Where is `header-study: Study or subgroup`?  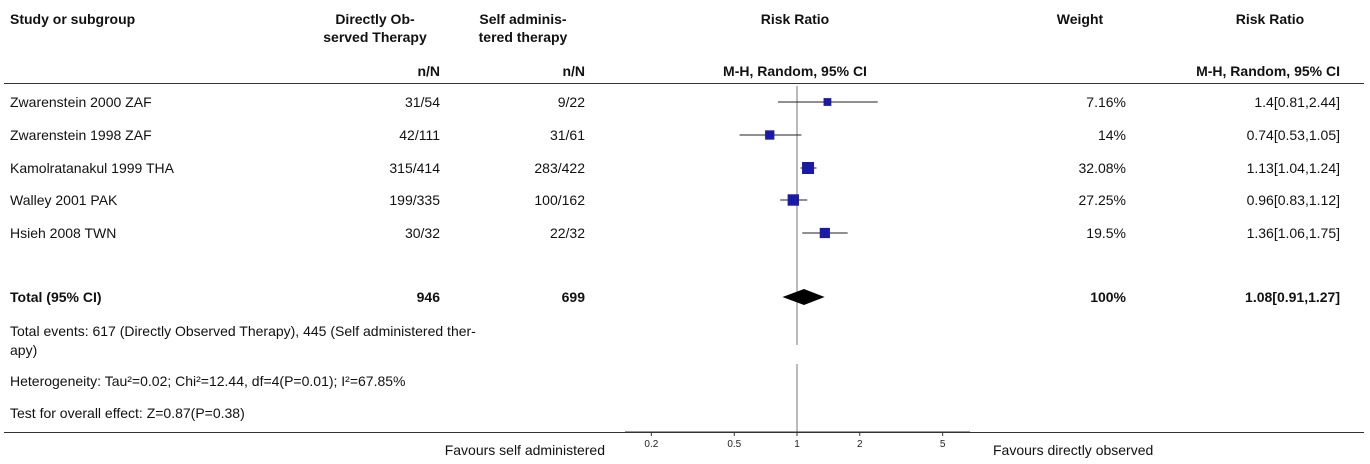 header-study: Study or subgroup is located at coordinates (73, 19).